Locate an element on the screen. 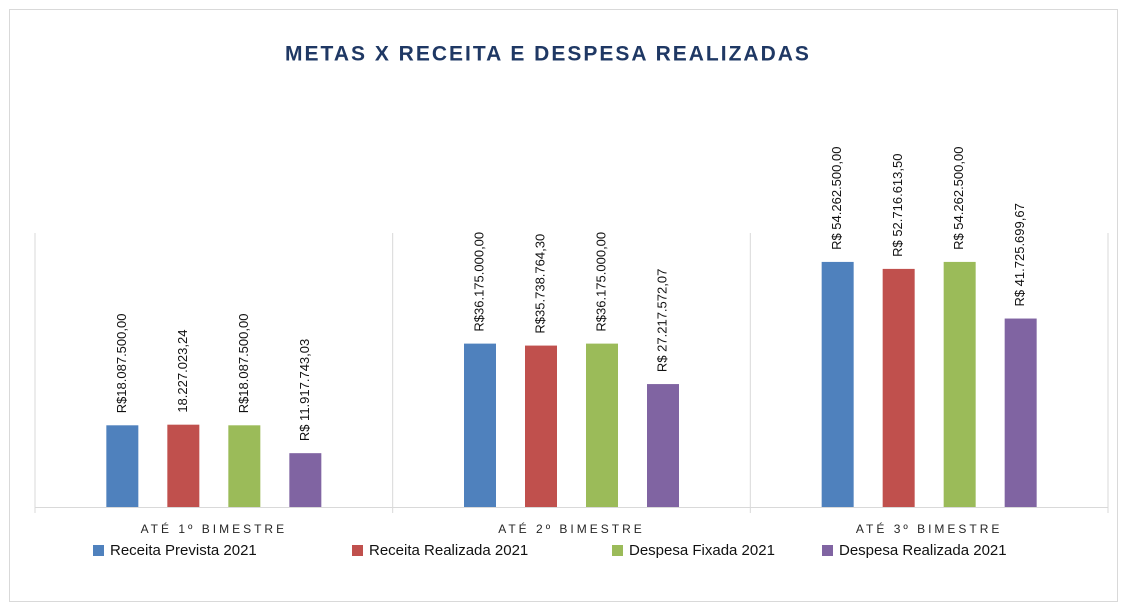 Image resolution: width=1127 pixels, height=606 pixels. value-label: R$ 52.716.613,50 is located at coordinates (897, 205).